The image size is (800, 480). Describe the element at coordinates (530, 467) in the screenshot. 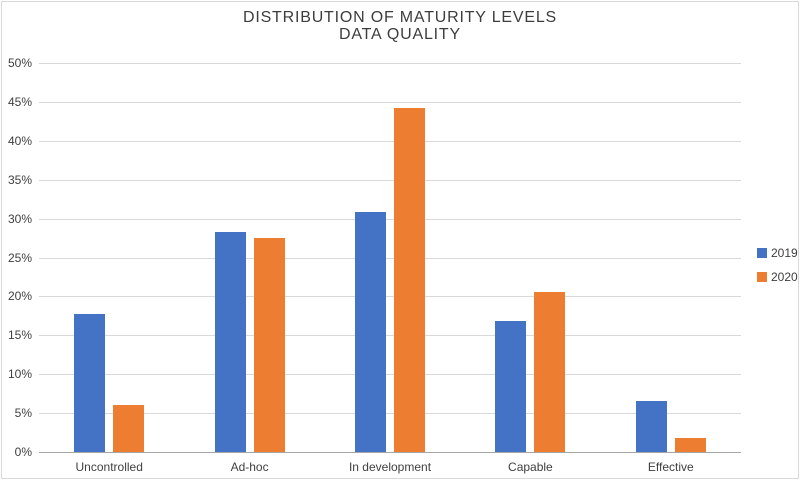

I see `x-axis-category-label-capable: Capable` at that location.